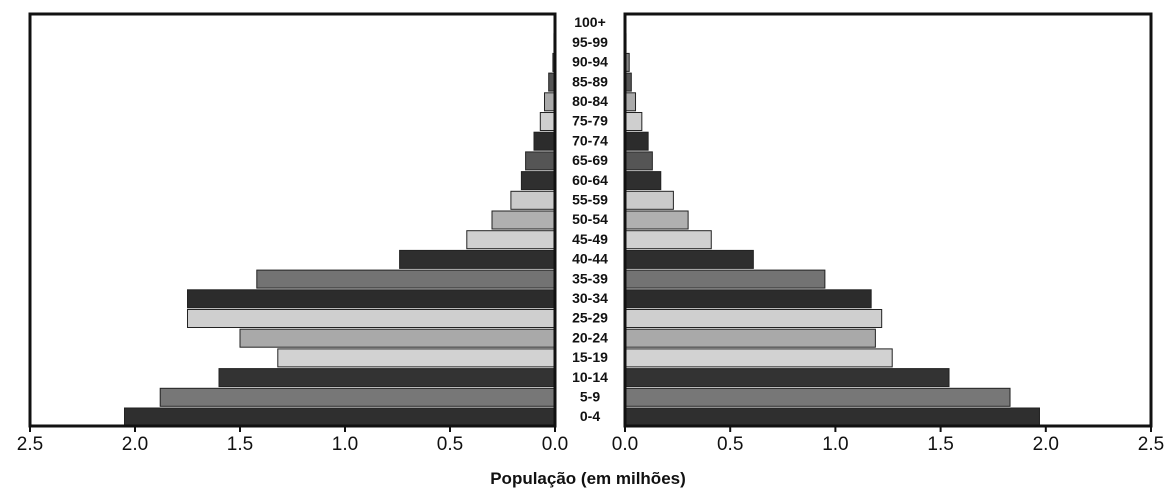 The height and width of the screenshot is (492, 1174). What do you see at coordinates (588, 478) in the screenshot?
I see `x-axis-label: População (em milhões)` at bounding box center [588, 478].